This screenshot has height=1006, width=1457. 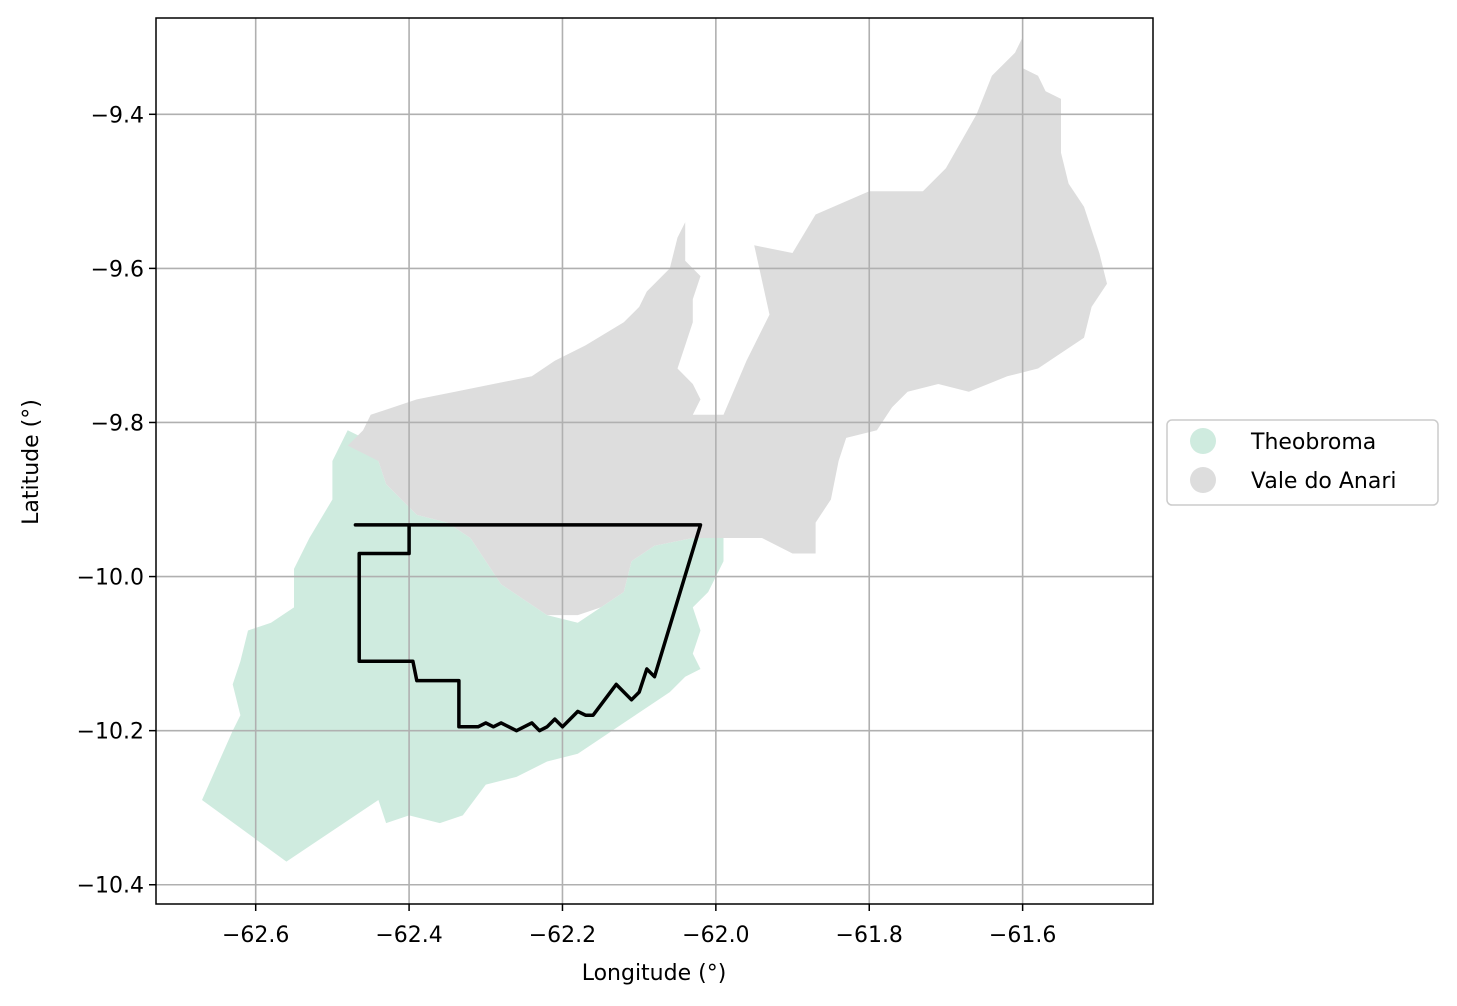 I want to click on legend-label: Theobroma, so click(x=1313, y=442).